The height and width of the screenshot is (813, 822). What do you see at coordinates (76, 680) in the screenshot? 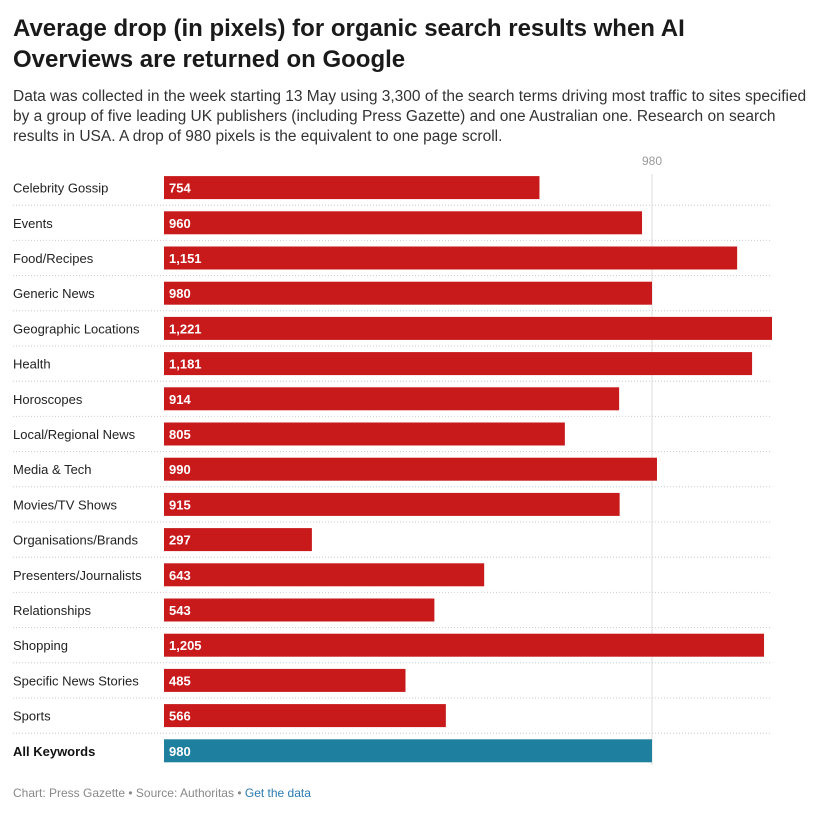
I see `category-label: Specific News Stories` at bounding box center [76, 680].